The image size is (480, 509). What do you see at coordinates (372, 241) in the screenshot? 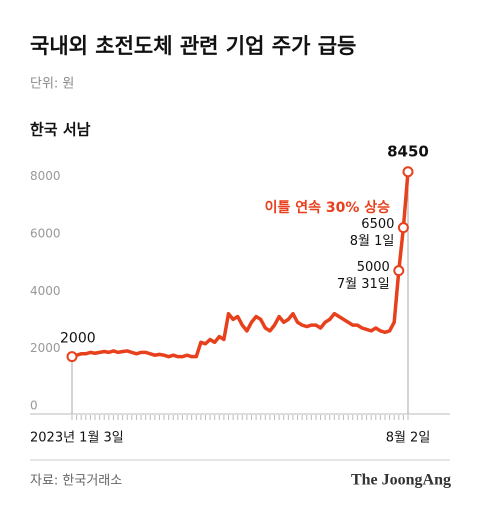
I see `point-date: 8월 1일` at bounding box center [372, 241].